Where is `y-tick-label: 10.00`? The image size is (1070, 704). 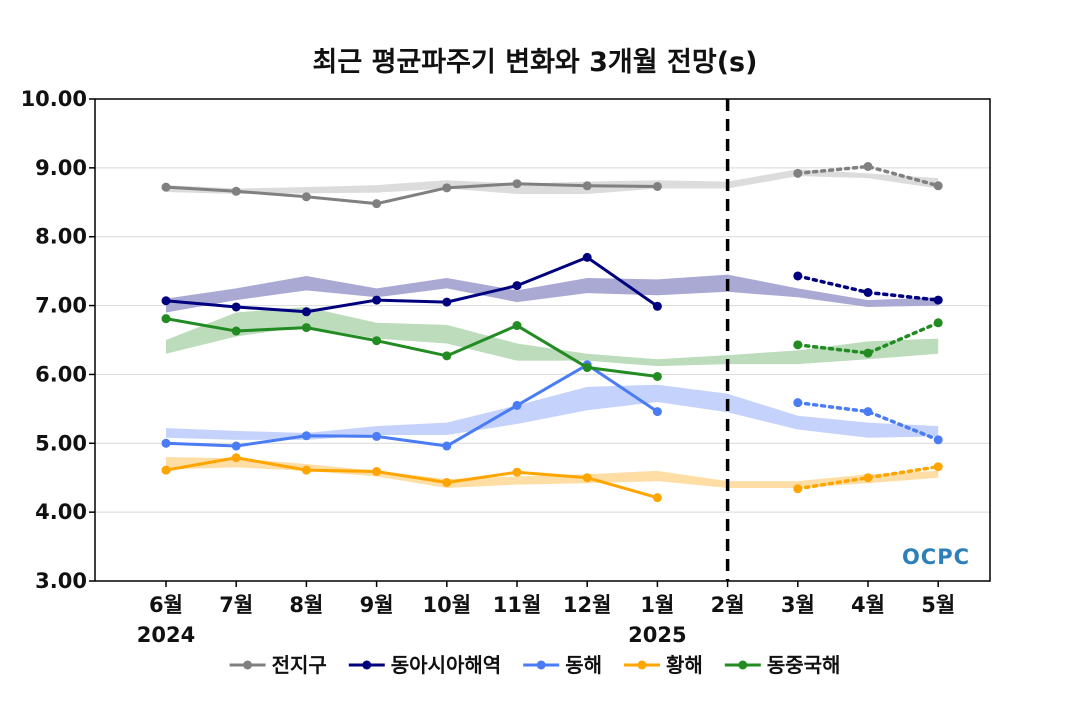 y-tick-label: 10.00 is located at coordinates (54, 99).